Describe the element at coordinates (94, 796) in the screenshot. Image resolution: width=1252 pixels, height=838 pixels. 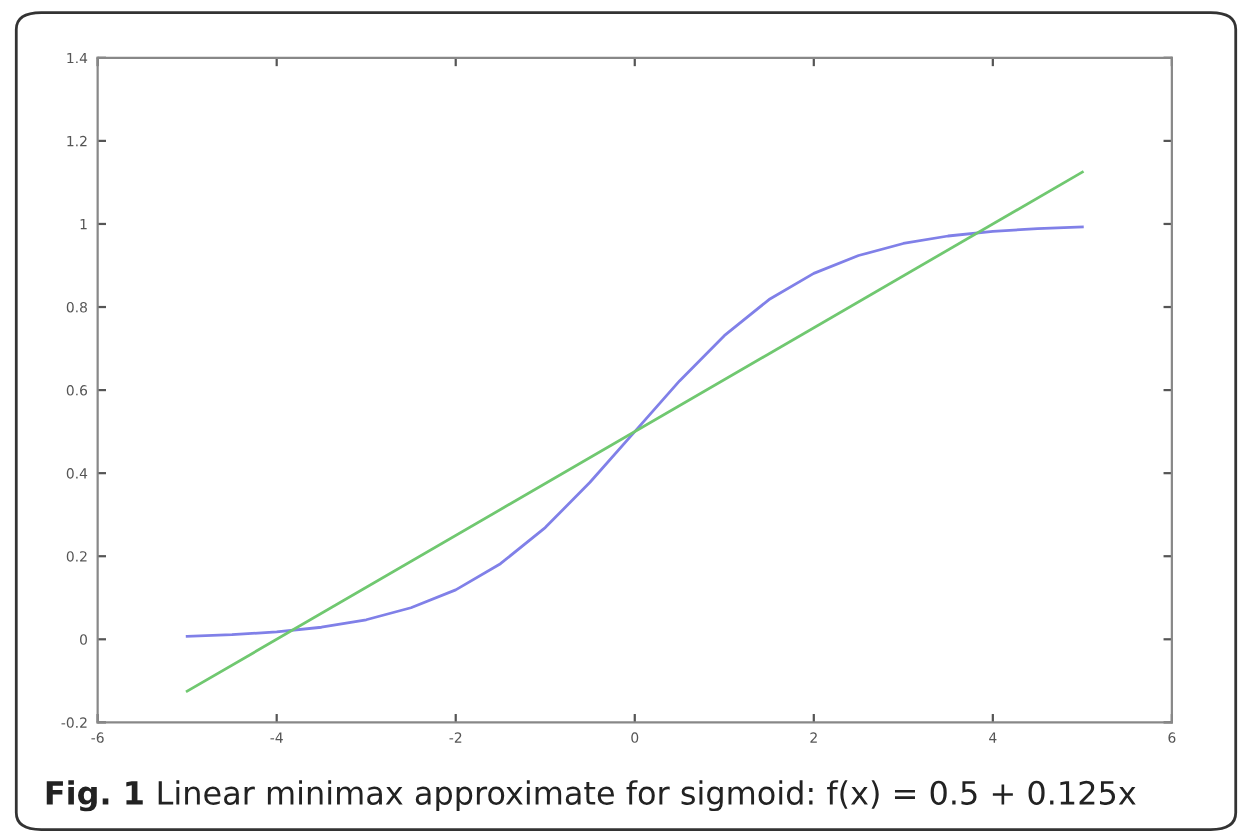
I see `caption: Fig. 1` at that location.